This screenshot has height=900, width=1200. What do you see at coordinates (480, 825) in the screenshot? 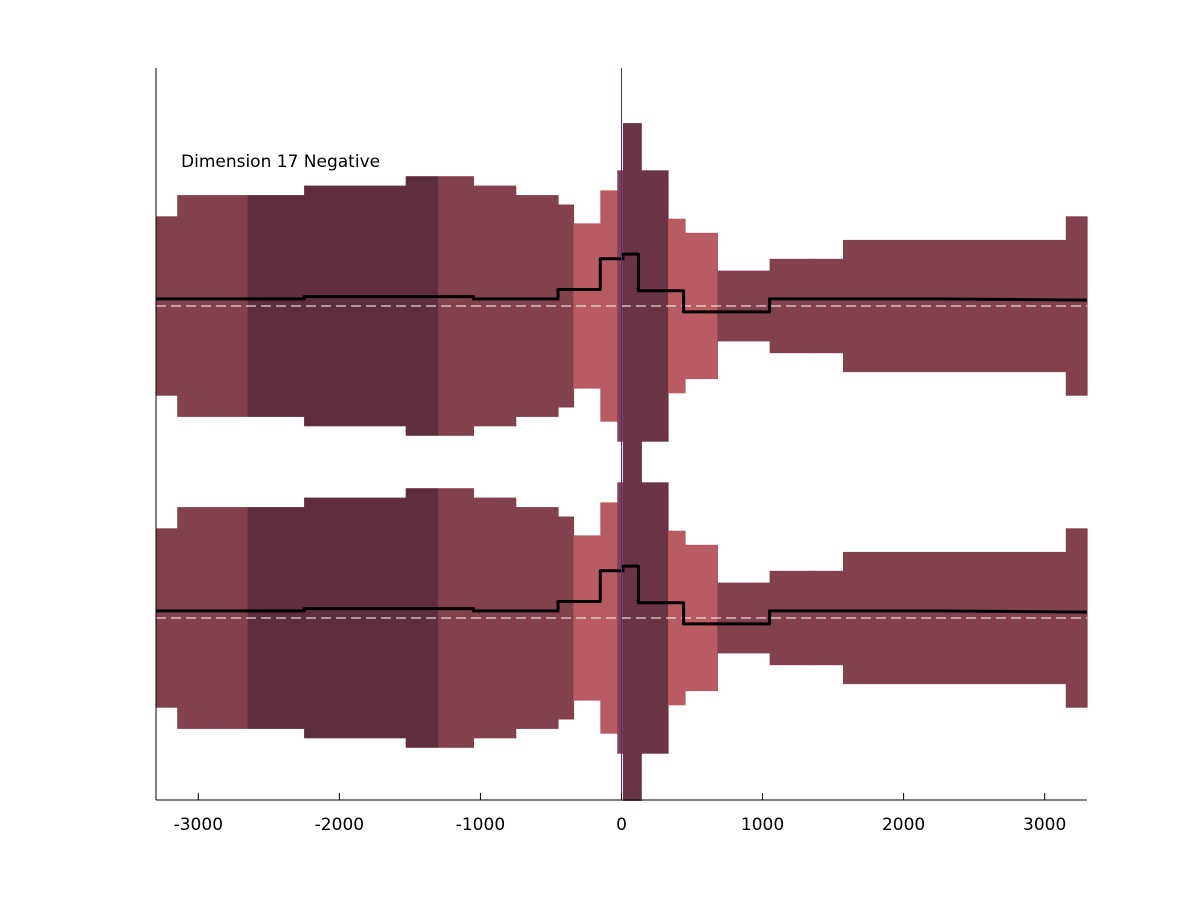
I see `x-tick-label: -1000` at bounding box center [480, 825].